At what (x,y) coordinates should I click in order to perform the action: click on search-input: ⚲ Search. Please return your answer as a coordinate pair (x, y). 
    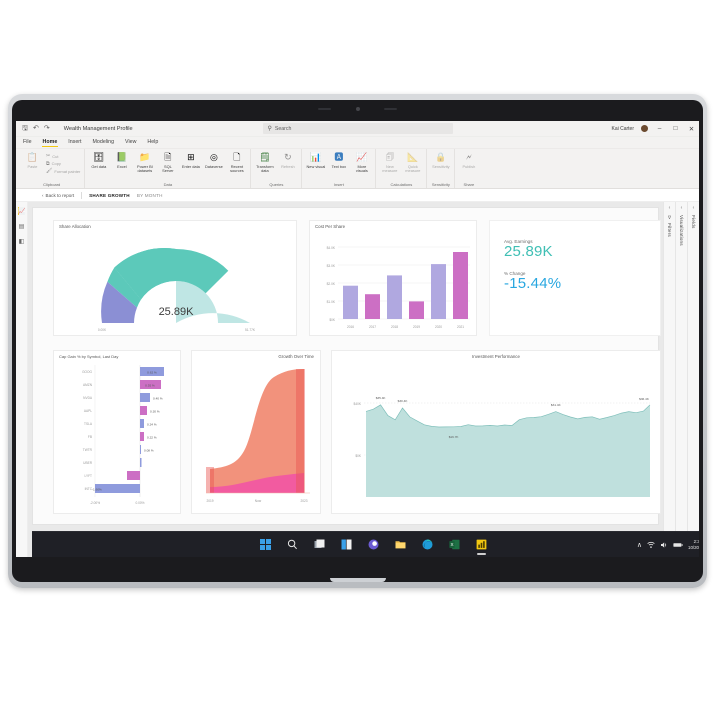
    Looking at the image, I should click on (357, 128).